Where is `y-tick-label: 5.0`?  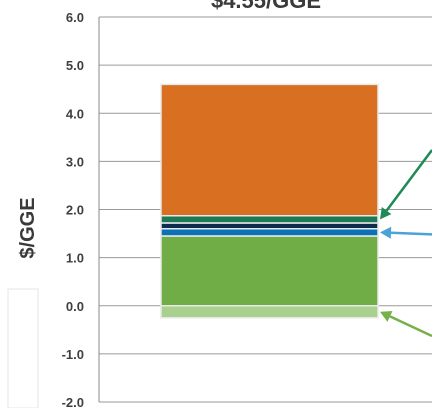 y-tick-label: 5.0 is located at coordinates (75, 65).